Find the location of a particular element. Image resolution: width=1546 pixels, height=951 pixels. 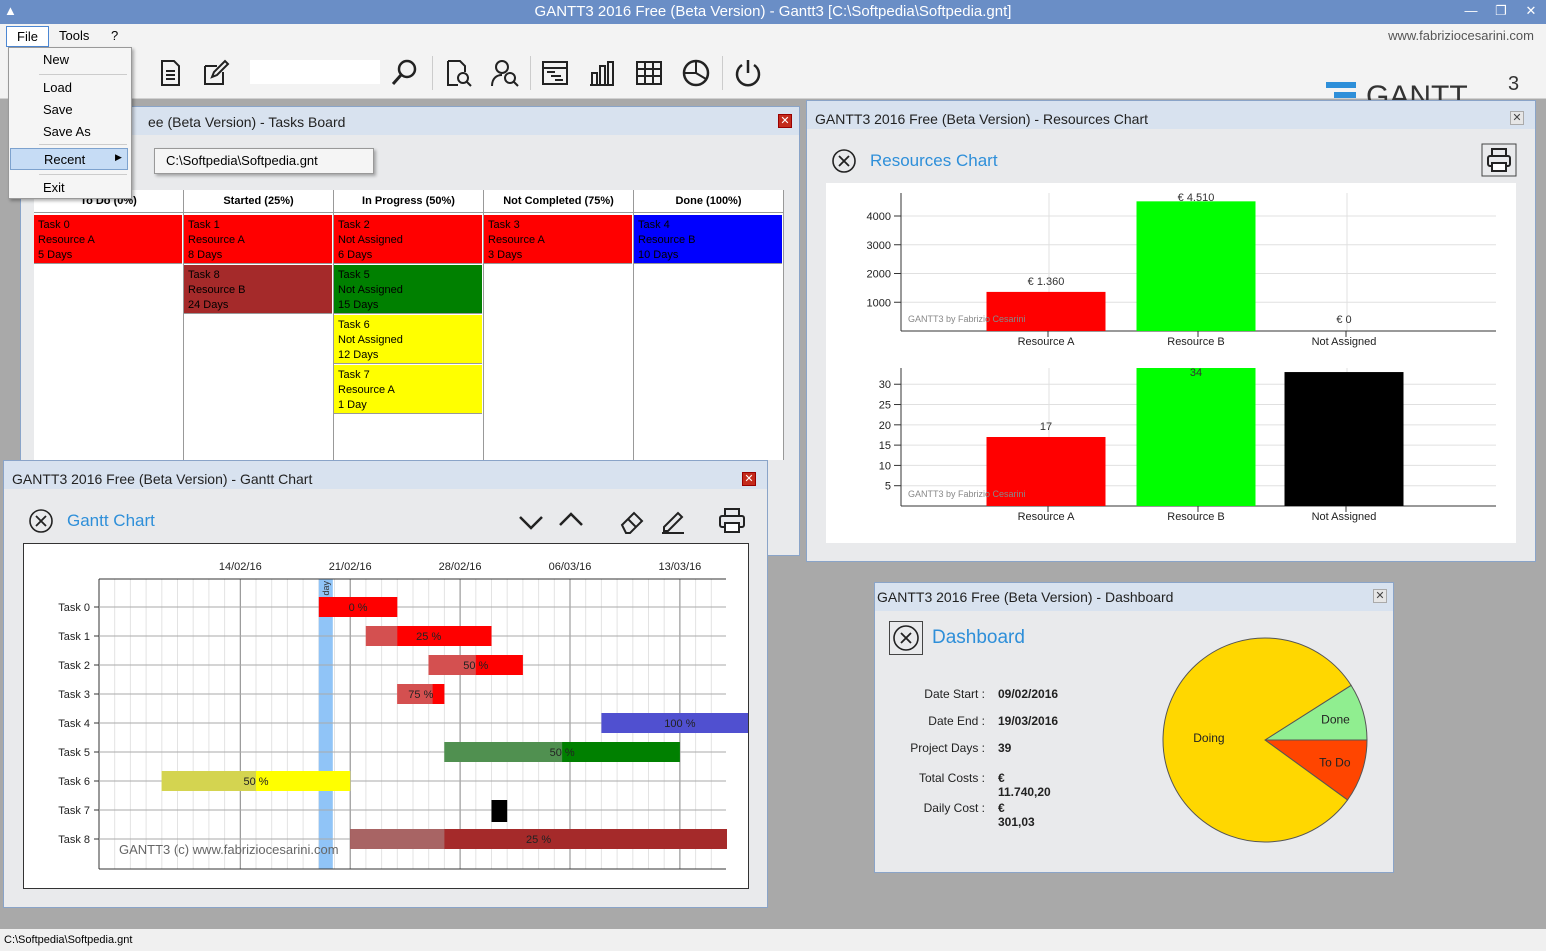

document-icon is located at coordinates (170, 73).